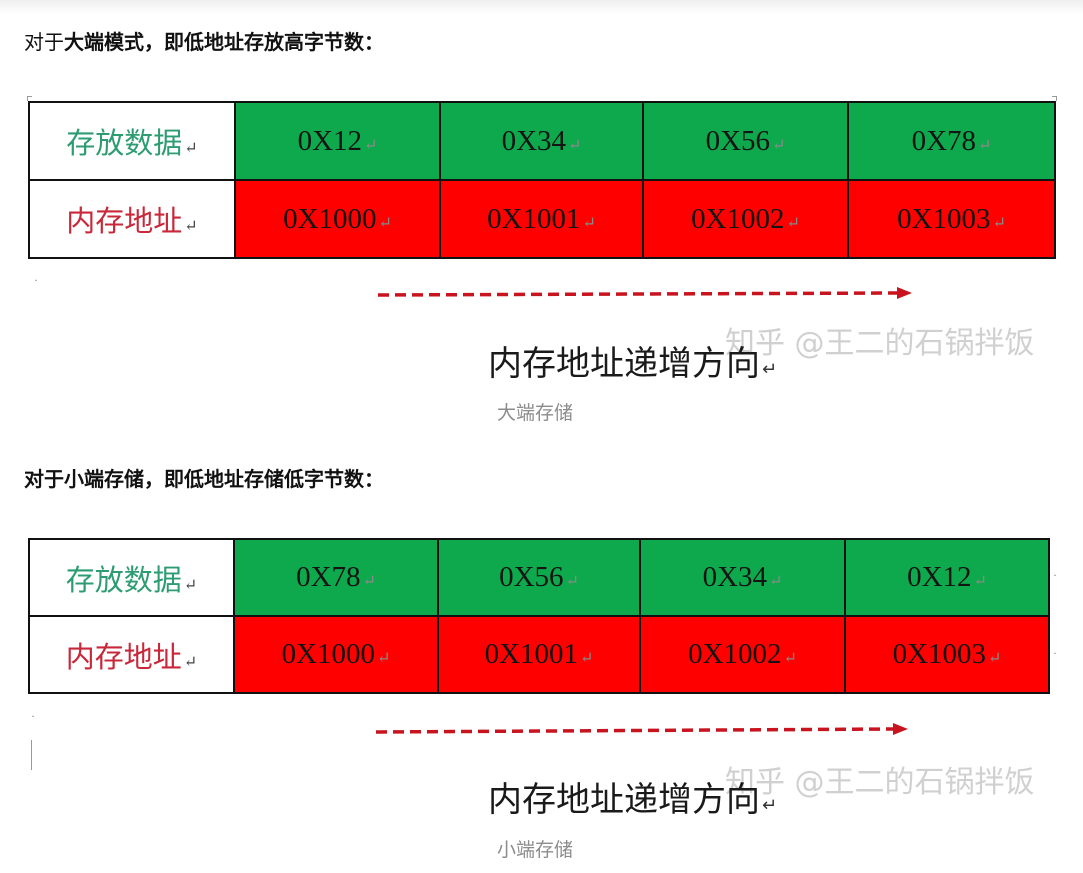 This screenshot has width=1083, height=873. Describe the element at coordinates (31, 755) in the screenshot. I see `cursor-bar` at that location.